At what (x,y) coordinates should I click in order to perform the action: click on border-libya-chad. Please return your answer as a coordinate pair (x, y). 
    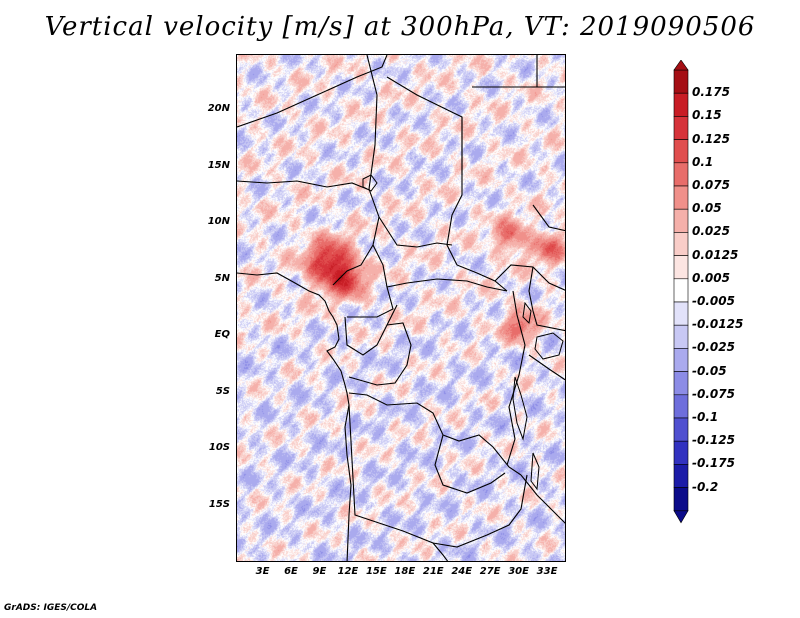
    Looking at the image, I should click on (424, 125).